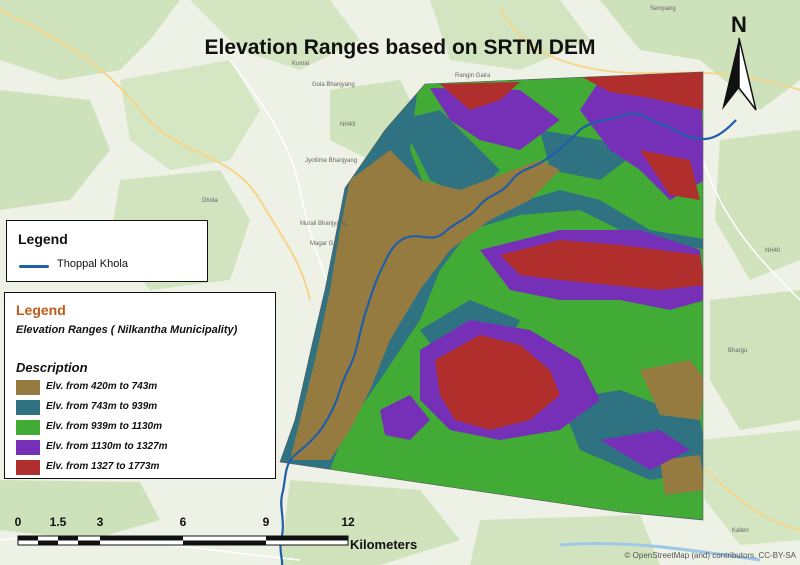 This screenshot has width=800, height=565. Describe the element at coordinates (107, 446) in the screenshot. I see `legend-label: Elv. from 1130m to 1327m` at that location.